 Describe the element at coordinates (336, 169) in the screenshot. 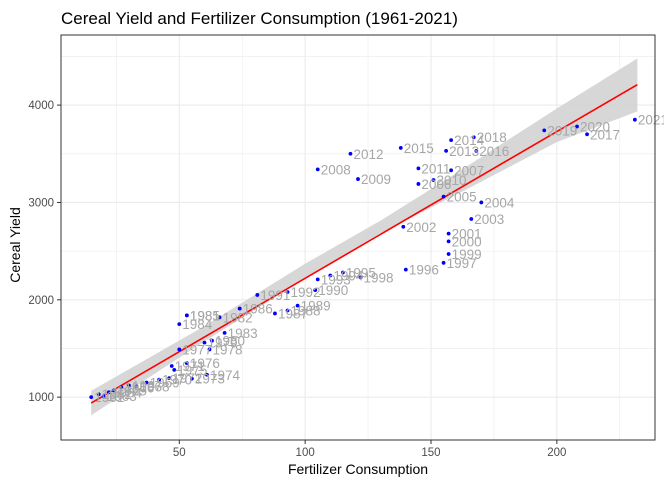

I see `point-label-2008: 2008` at that location.